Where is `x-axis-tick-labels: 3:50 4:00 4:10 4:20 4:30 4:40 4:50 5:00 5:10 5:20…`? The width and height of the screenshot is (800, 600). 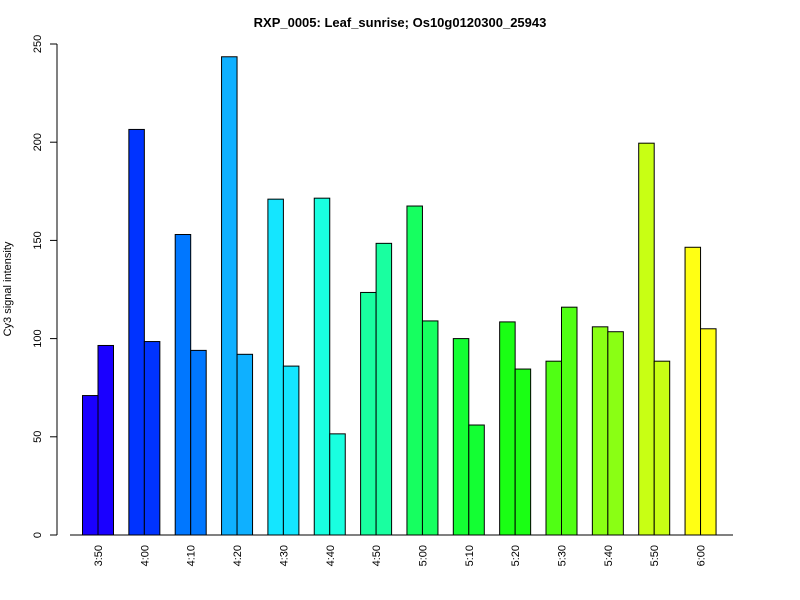
x-axis-tick-labels: 3:50 4:00 4:10 4:20 4:30 4:40 4:50 5:00 5:10 5:20… is located at coordinates (400, 555).